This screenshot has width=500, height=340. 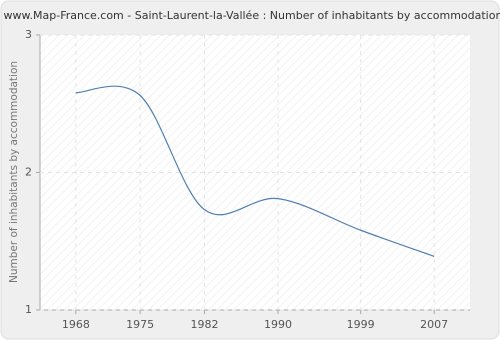 I want to click on y-axis-title: Number of inhabitants by accommodation, so click(x=14, y=172).